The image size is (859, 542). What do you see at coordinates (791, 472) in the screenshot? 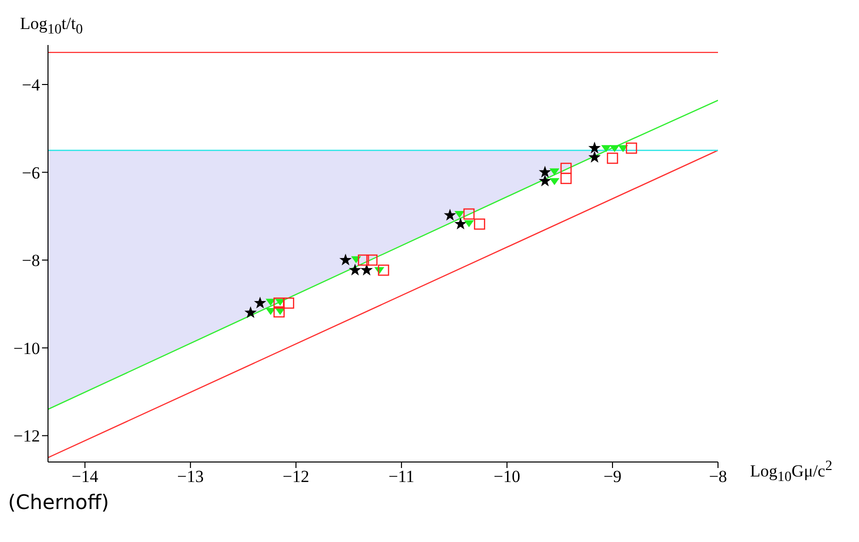
I see `x-axis-title: Log$_{10}$Gμ/c$^{2}$` at bounding box center [791, 472].